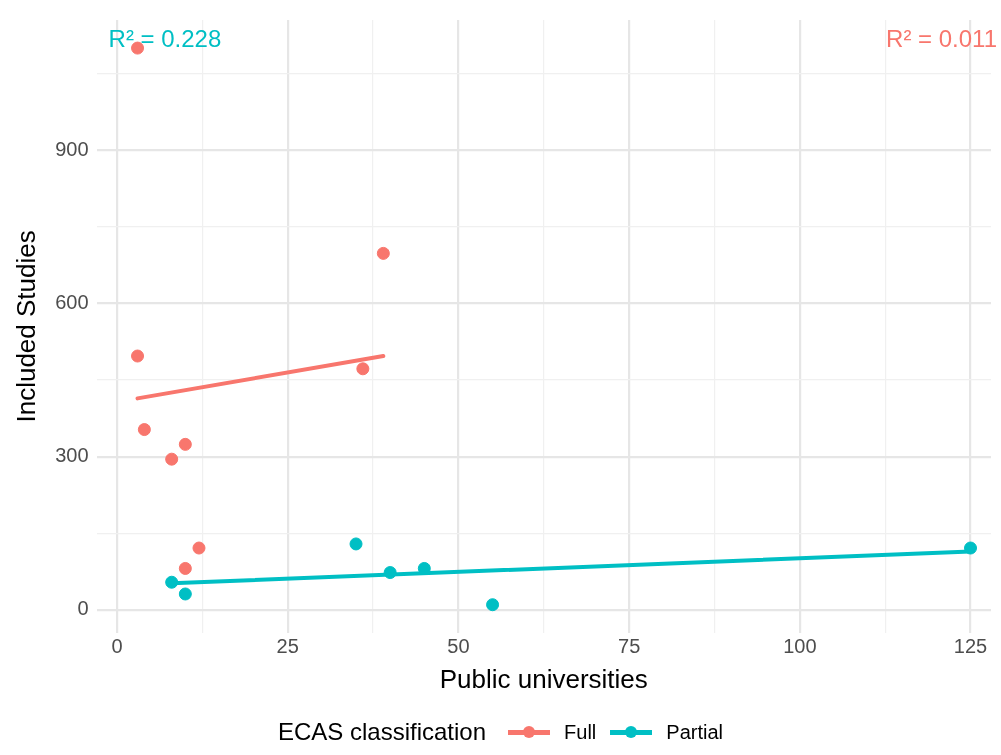 The height and width of the screenshot is (755, 1001). What do you see at coordinates (580, 732) in the screenshot?
I see `legend-label: Full` at bounding box center [580, 732].